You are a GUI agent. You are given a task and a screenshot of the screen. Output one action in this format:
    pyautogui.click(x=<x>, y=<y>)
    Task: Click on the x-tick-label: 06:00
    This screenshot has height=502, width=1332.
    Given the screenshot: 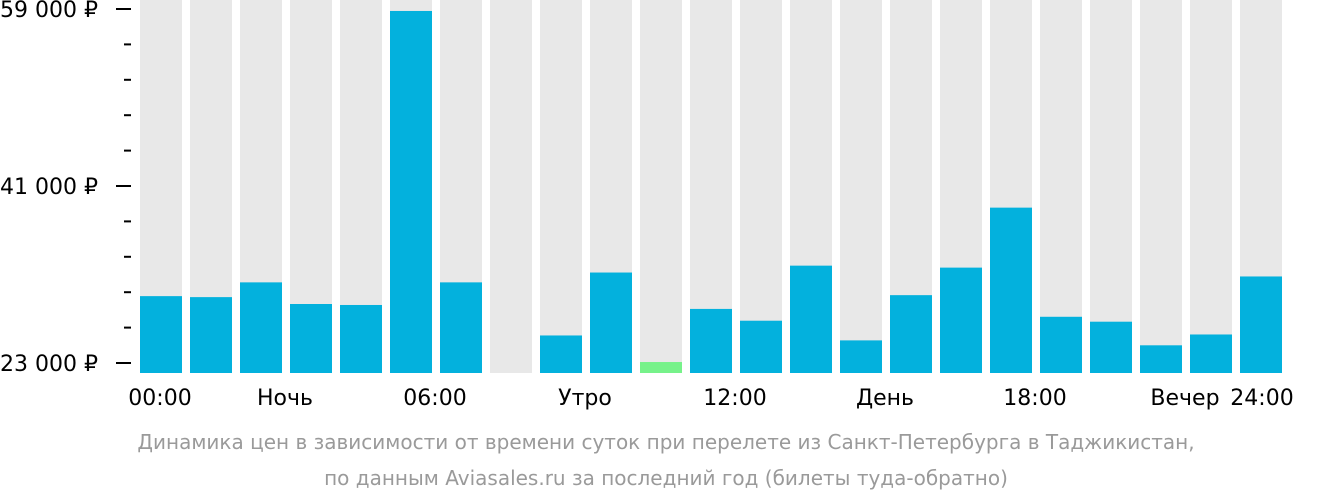 What is the action you would take?
    pyautogui.click(x=434, y=398)
    